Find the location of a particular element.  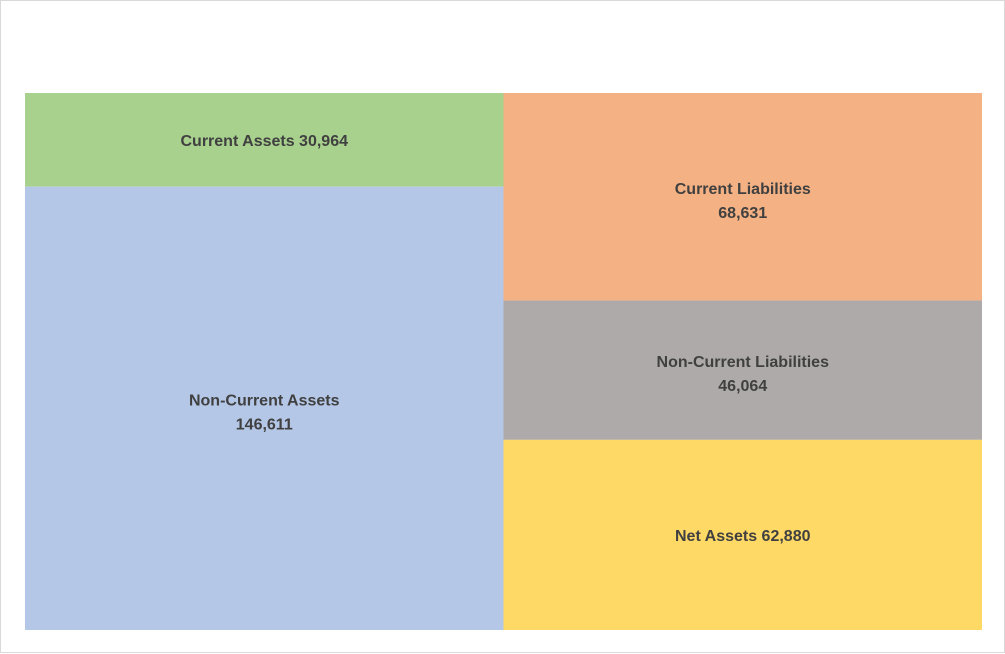

tile-label-net-assets: Net Assets 62,880 is located at coordinates (743, 536).